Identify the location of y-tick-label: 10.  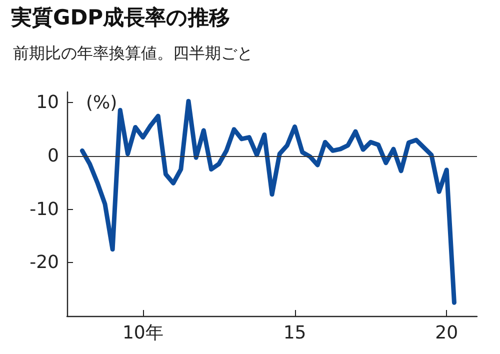
(47, 103).